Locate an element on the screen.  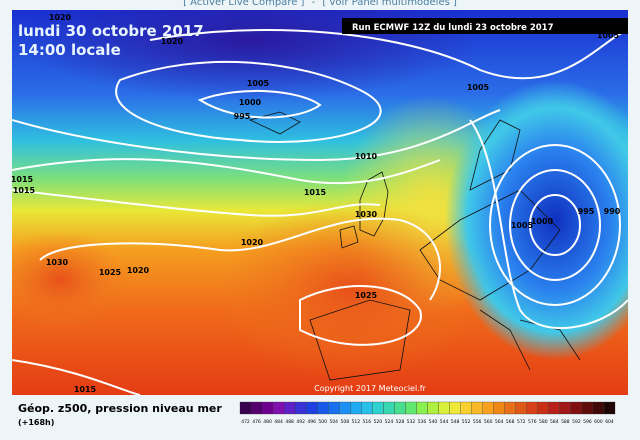
scale-label: 516 is located at coordinates (367, 422).